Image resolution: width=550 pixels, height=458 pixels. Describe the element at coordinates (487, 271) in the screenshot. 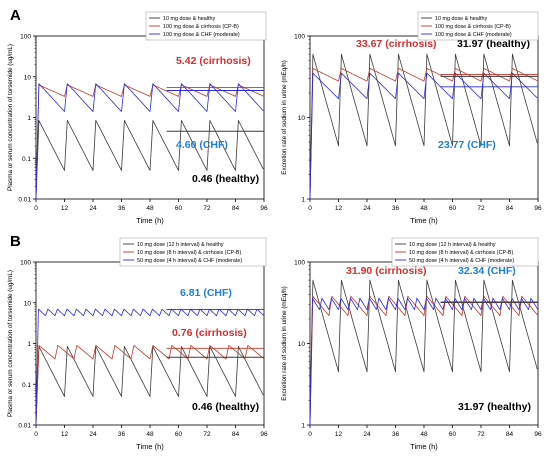

I see `annotation-label: 32.34 (CHF)` at that location.